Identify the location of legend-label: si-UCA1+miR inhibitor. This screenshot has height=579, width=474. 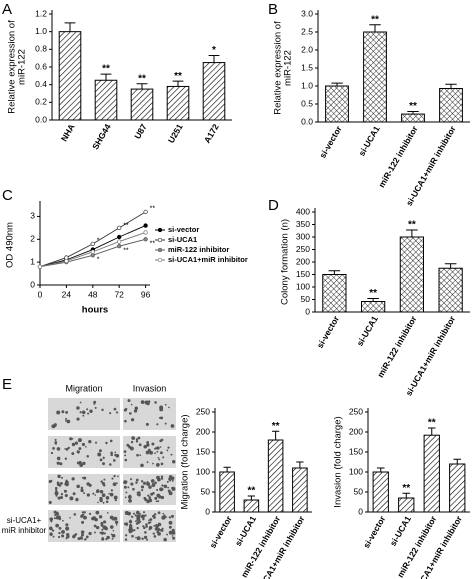
(208, 259).